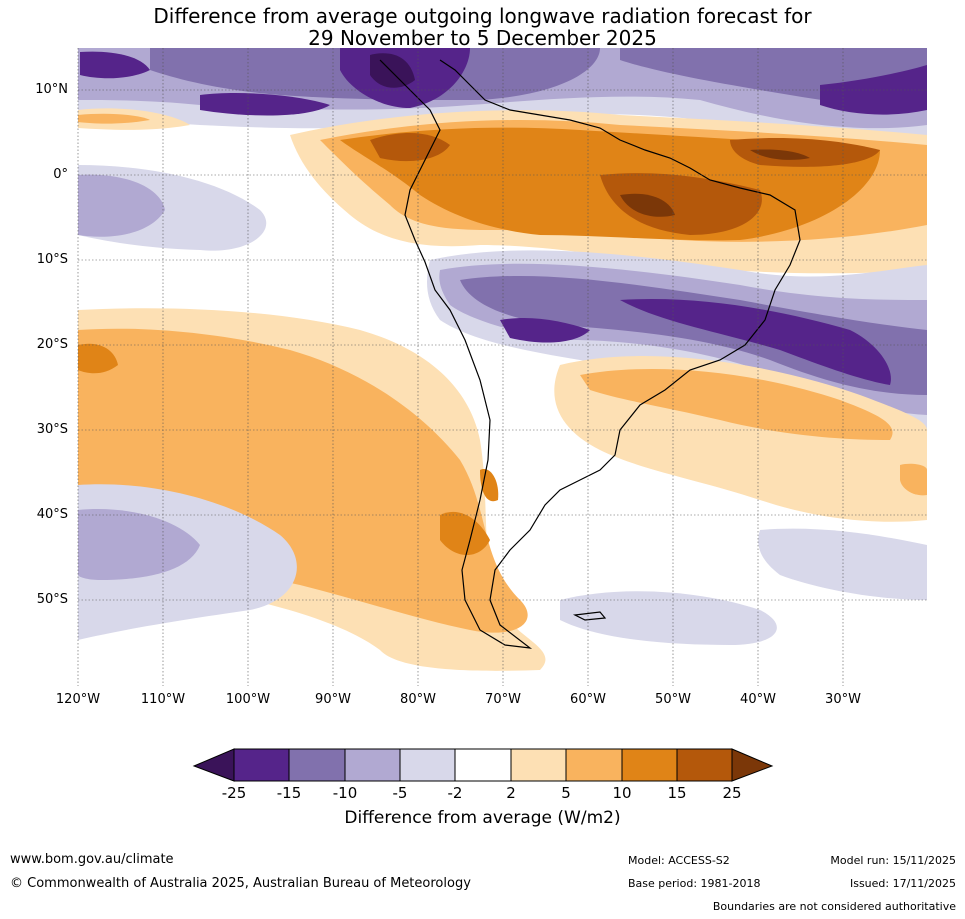 The image size is (965, 919). I want to click on website-link: www.bom.gov.au/climate, so click(92, 859).